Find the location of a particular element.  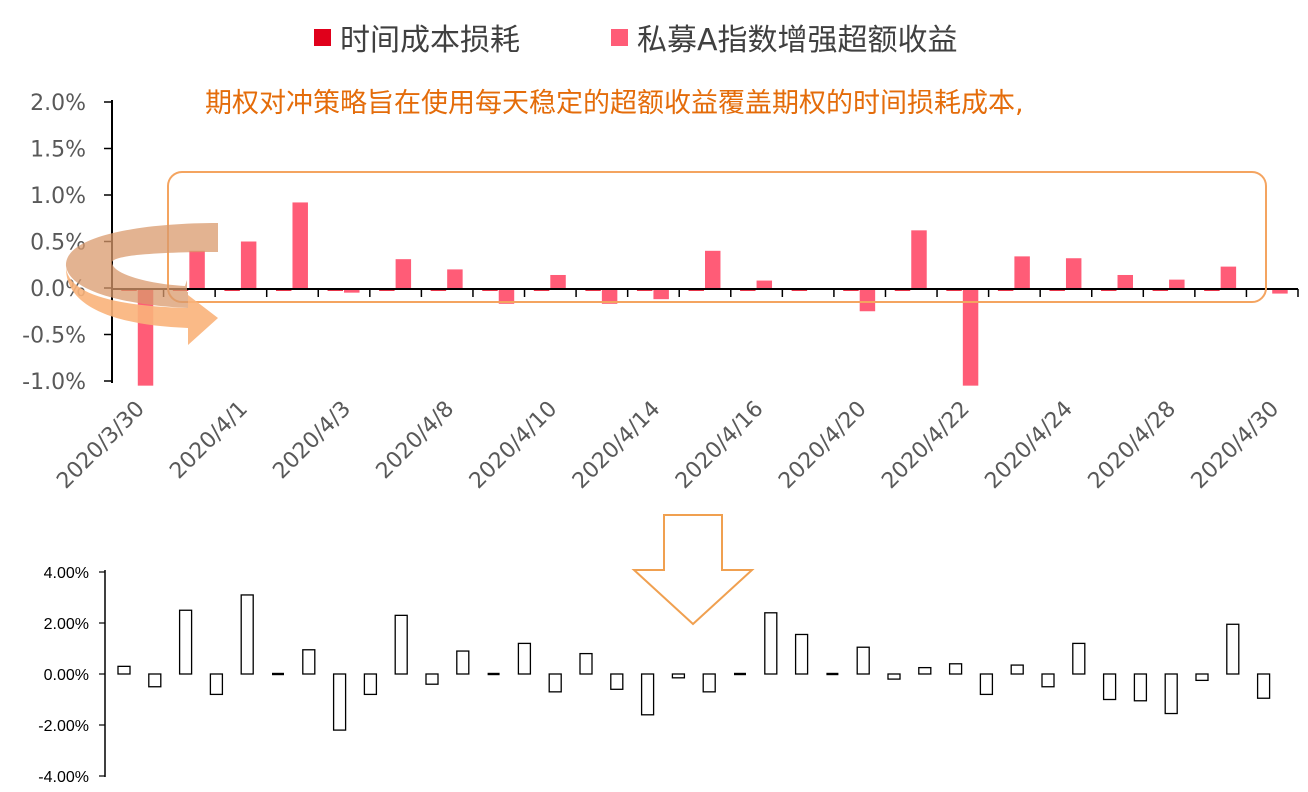

top-x-tick-label: 2020/4/1 is located at coordinates (209, 441).